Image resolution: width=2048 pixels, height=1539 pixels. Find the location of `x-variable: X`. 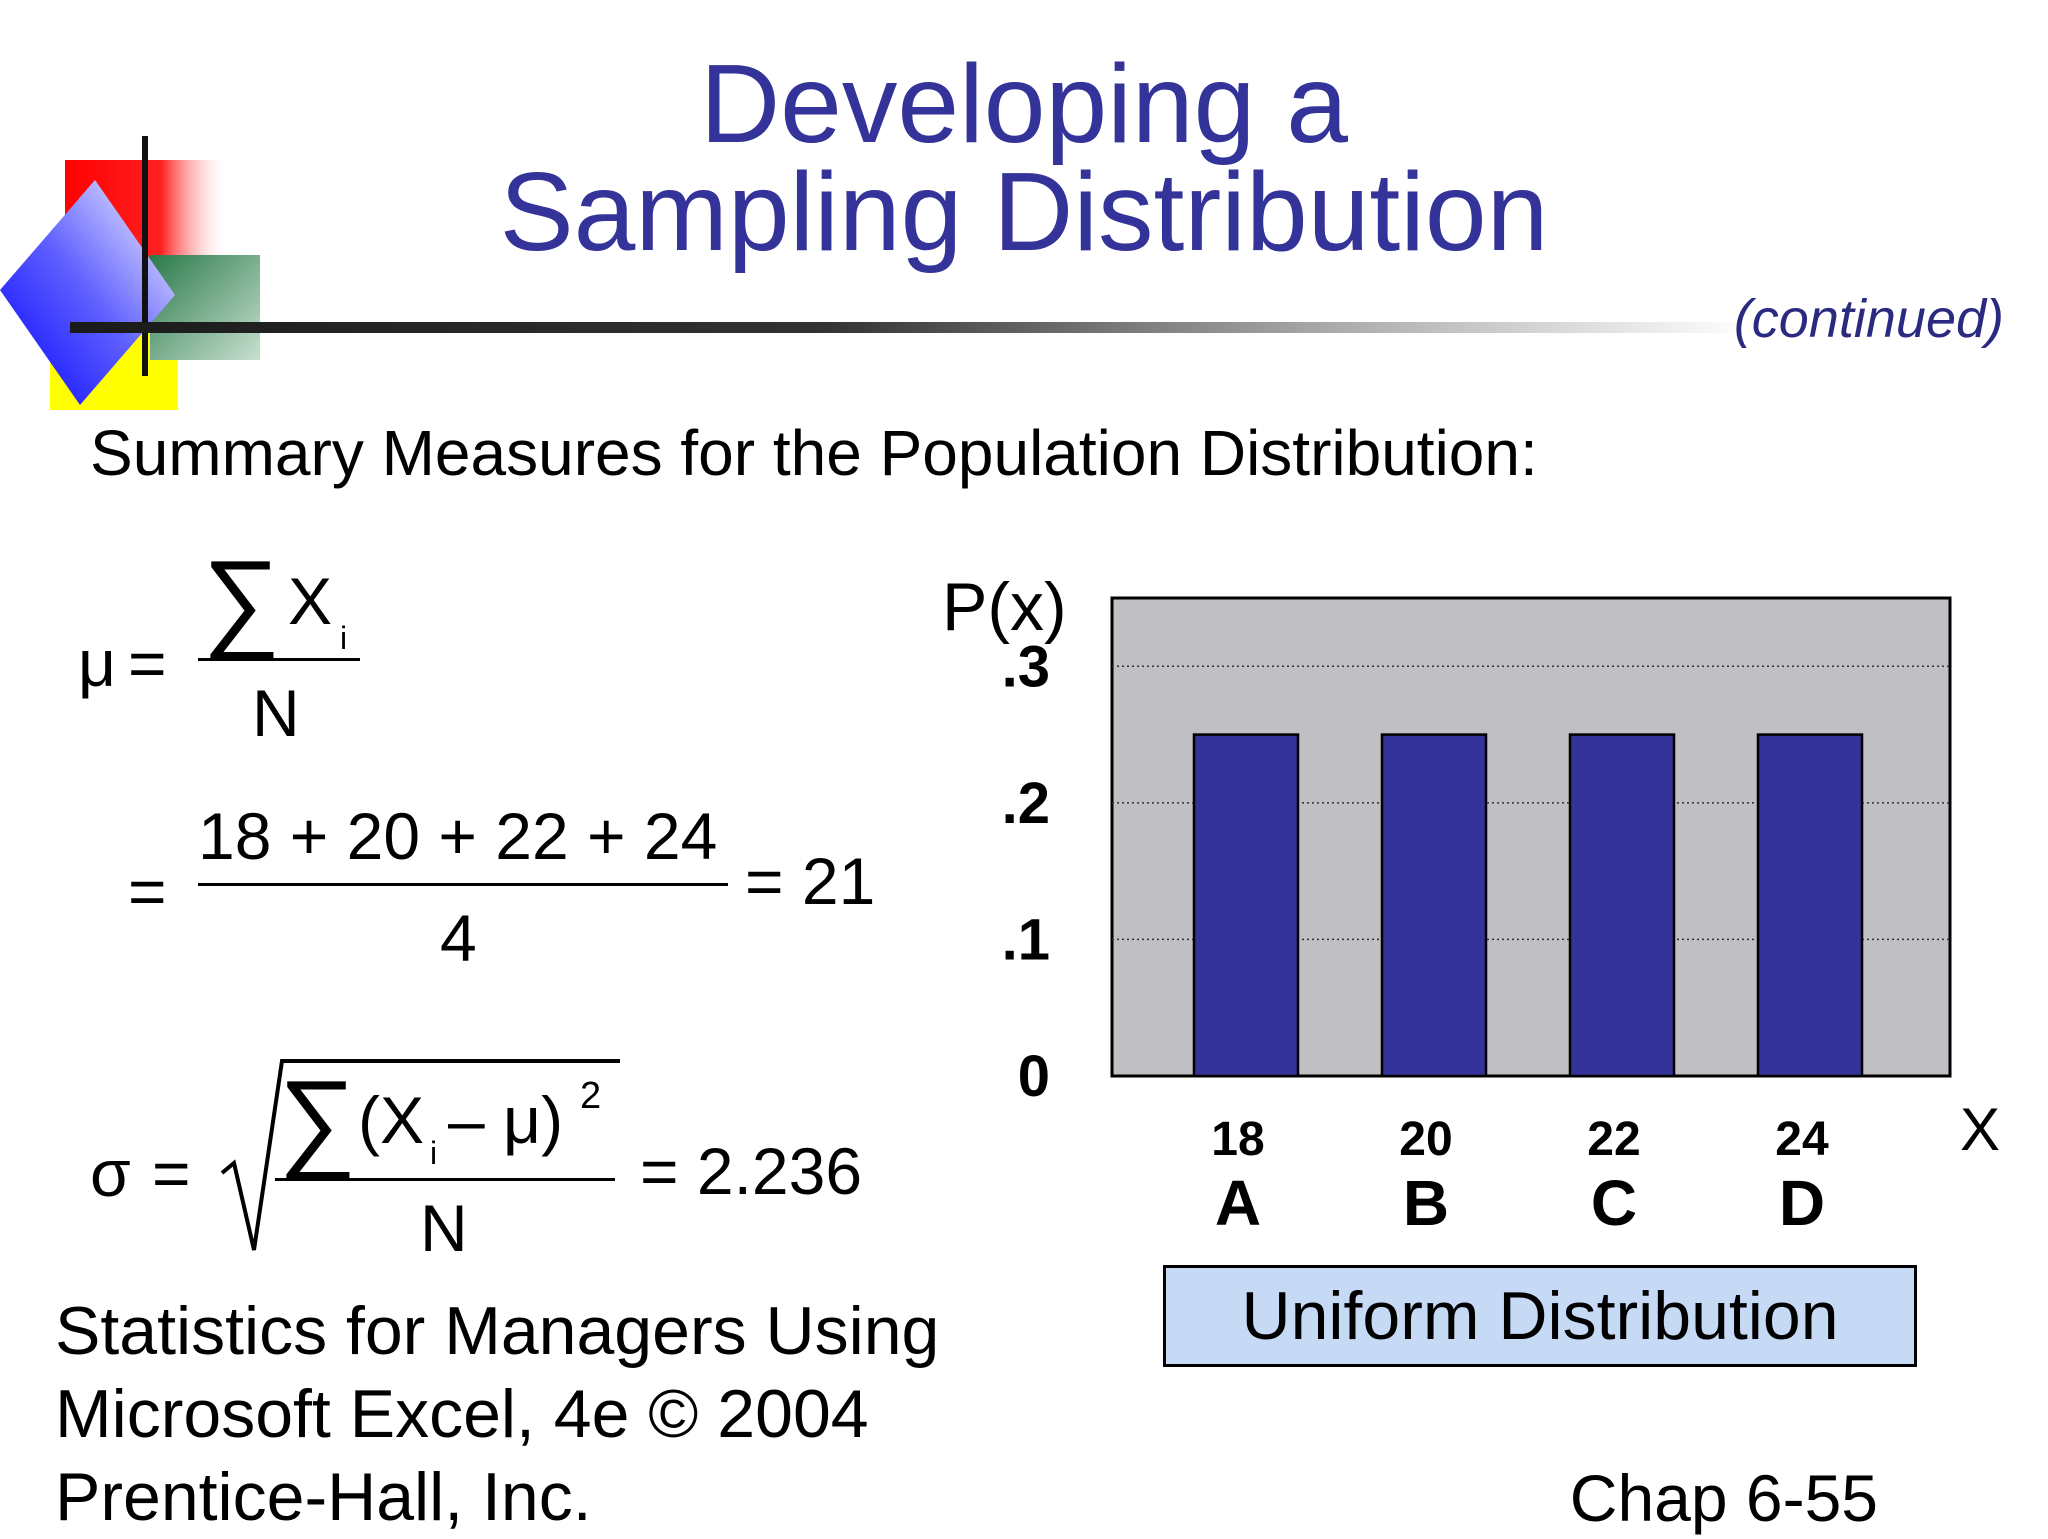

x-variable: X is located at coordinates (310, 601).